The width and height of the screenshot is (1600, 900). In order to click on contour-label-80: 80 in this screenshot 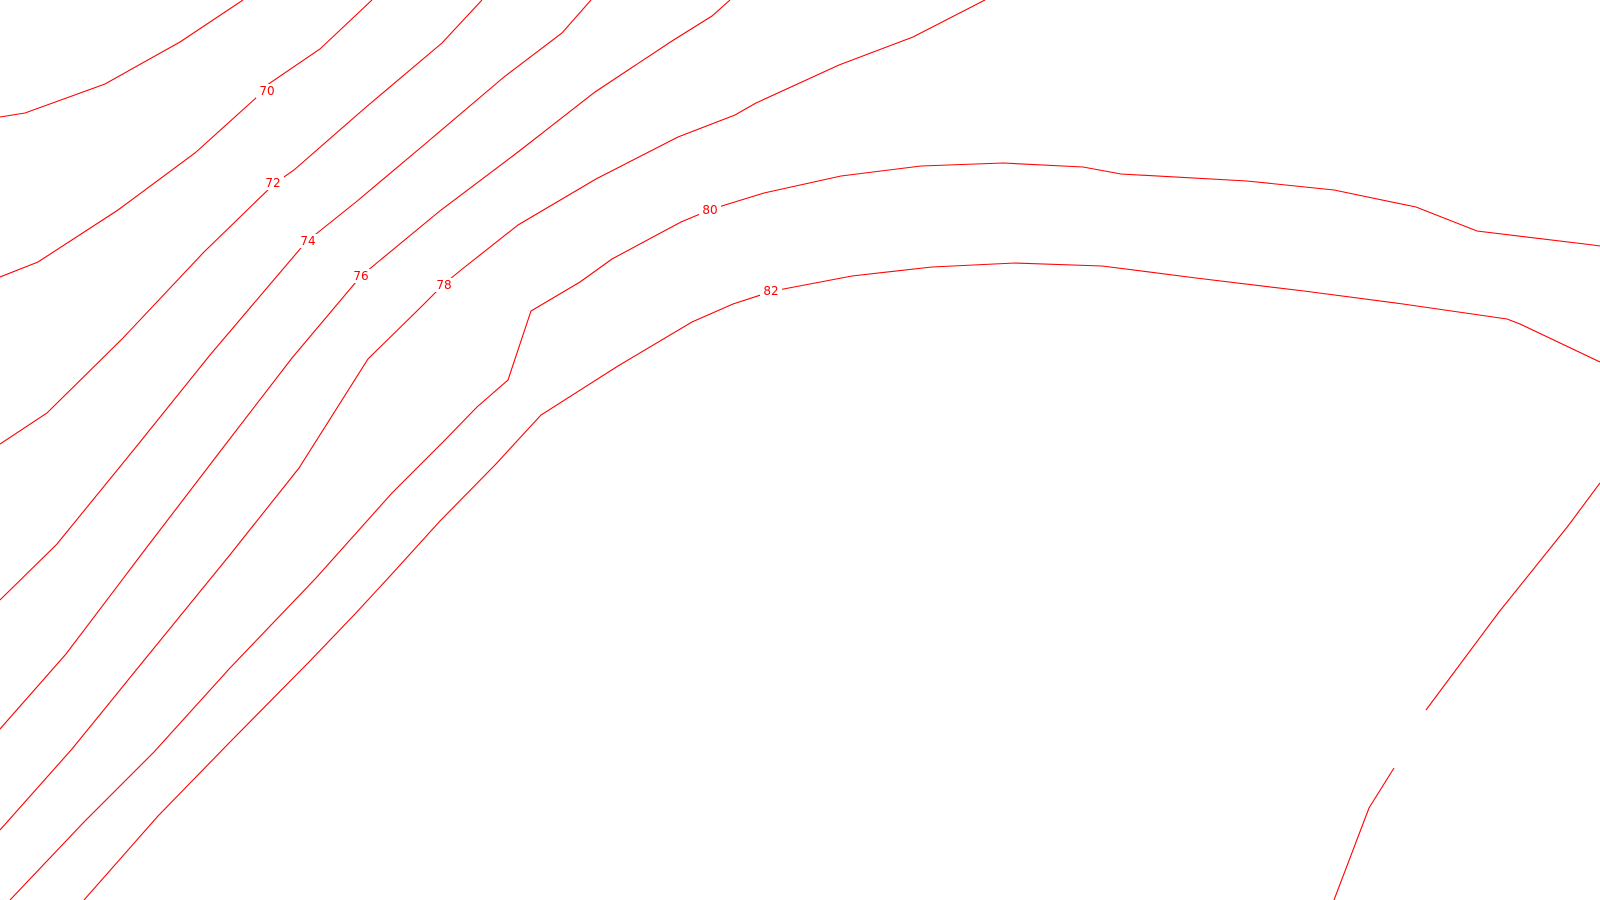, I will do `click(709, 210)`.